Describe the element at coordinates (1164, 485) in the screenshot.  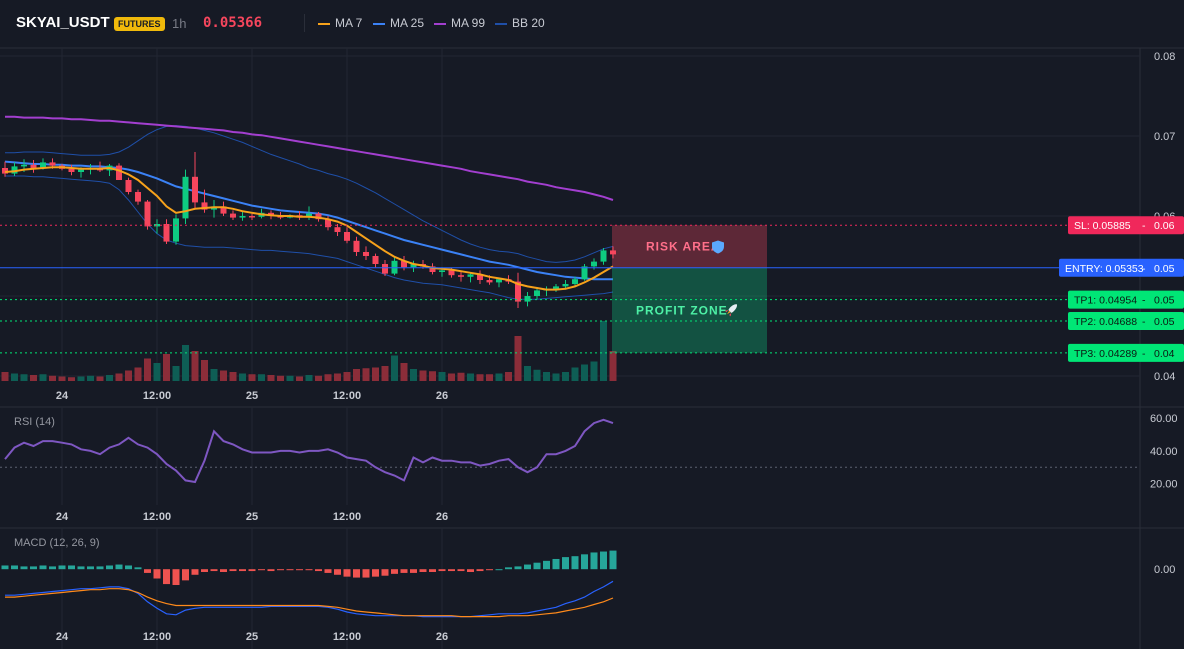
I see `rsi-tick-label: 20.00` at that location.